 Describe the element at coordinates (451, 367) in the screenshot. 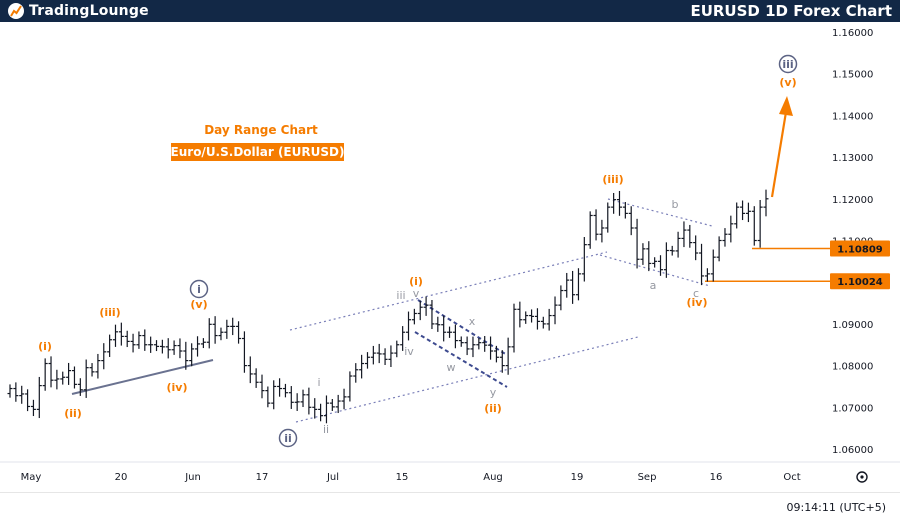

I see `wave-label: w` at that location.